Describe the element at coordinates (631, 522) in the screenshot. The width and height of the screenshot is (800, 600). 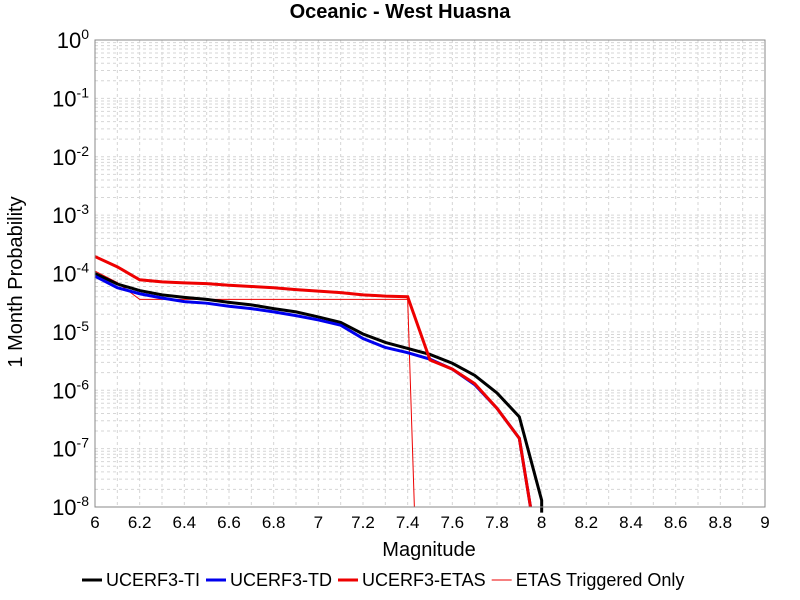
I see `x-tick-label: 8.4` at that location.